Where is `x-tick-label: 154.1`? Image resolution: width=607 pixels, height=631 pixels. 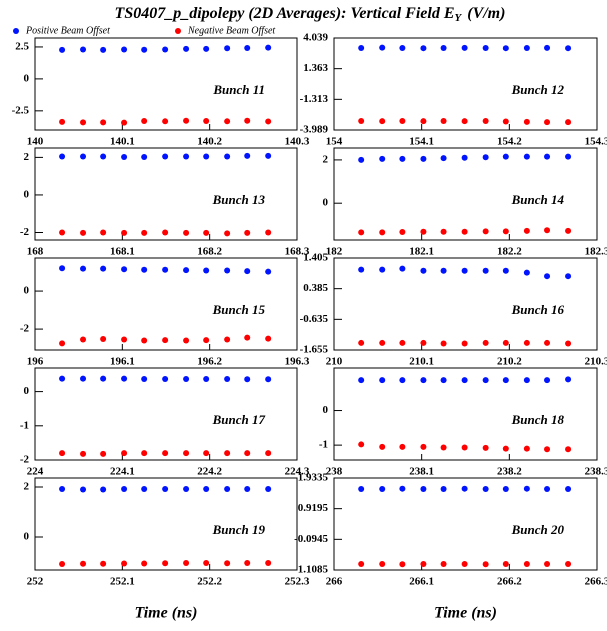 x-tick-label: 154.1 is located at coordinates (421, 142).